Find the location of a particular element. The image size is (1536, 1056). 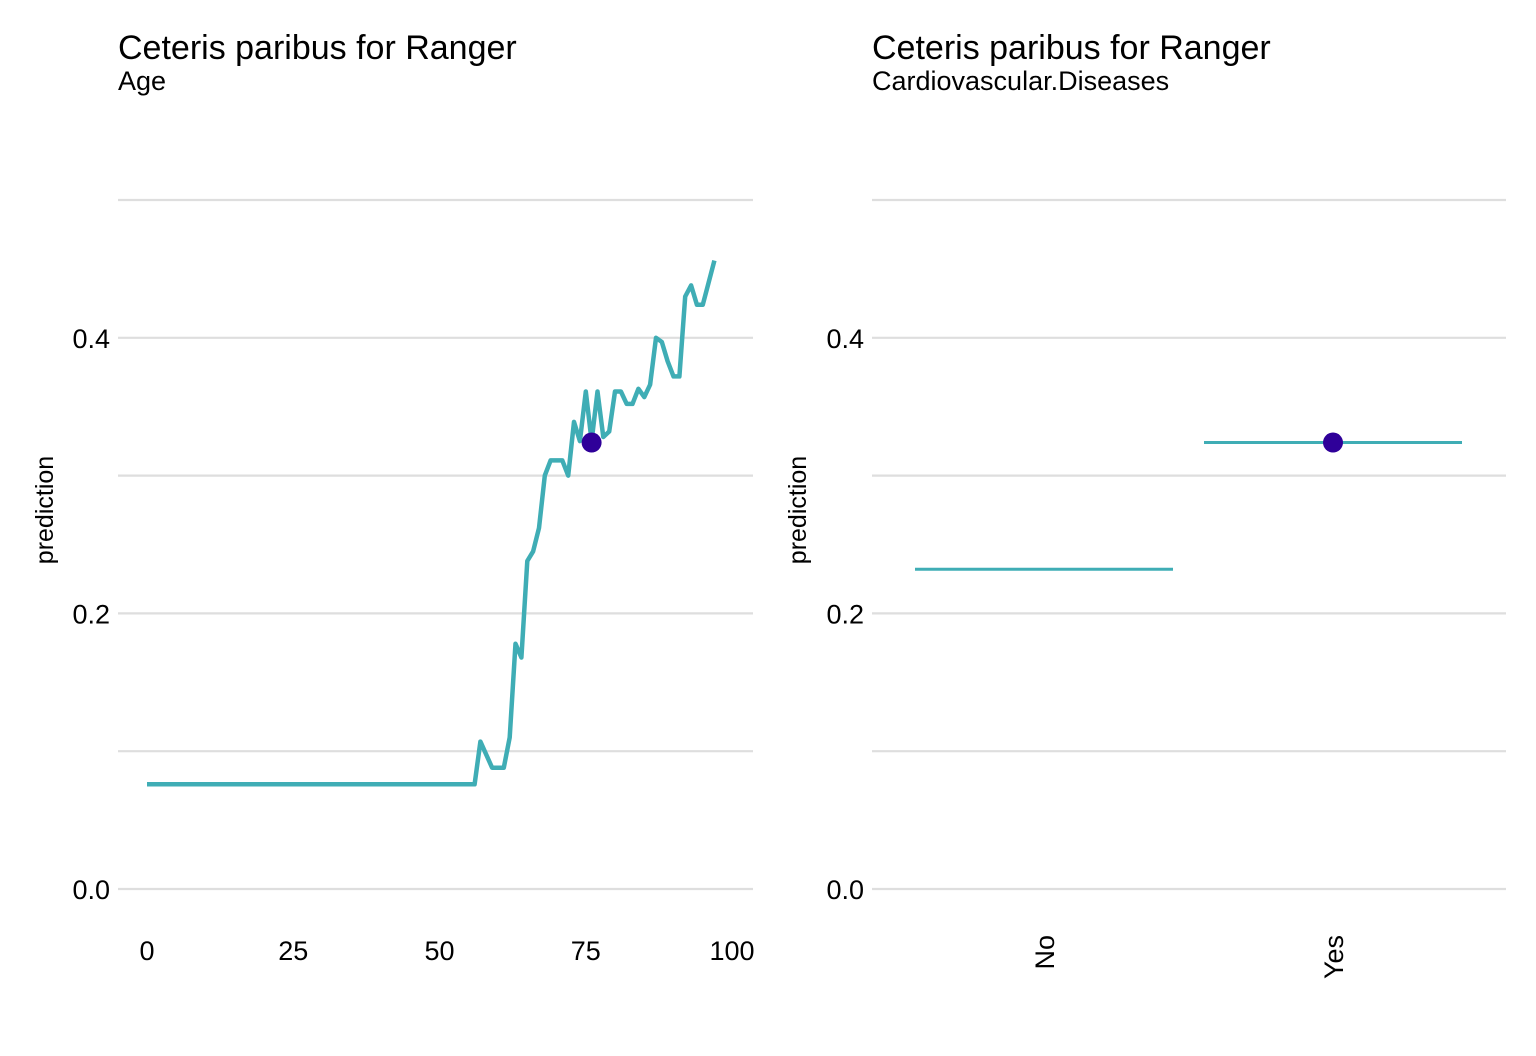

panel-cardio-subtitle: Cardiovascular.Diseases is located at coordinates (1020, 81).